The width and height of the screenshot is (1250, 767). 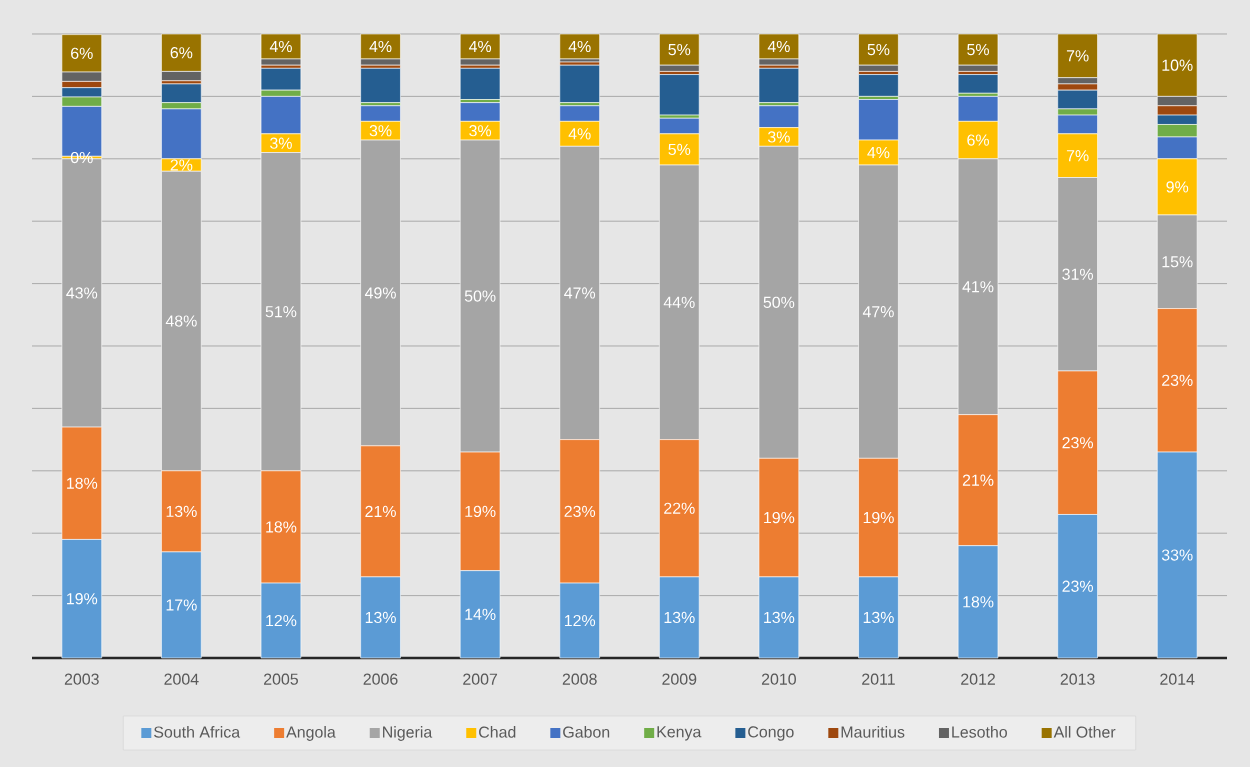 I want to click on x-tick-label: 2014, so click(x=1177, y=679).